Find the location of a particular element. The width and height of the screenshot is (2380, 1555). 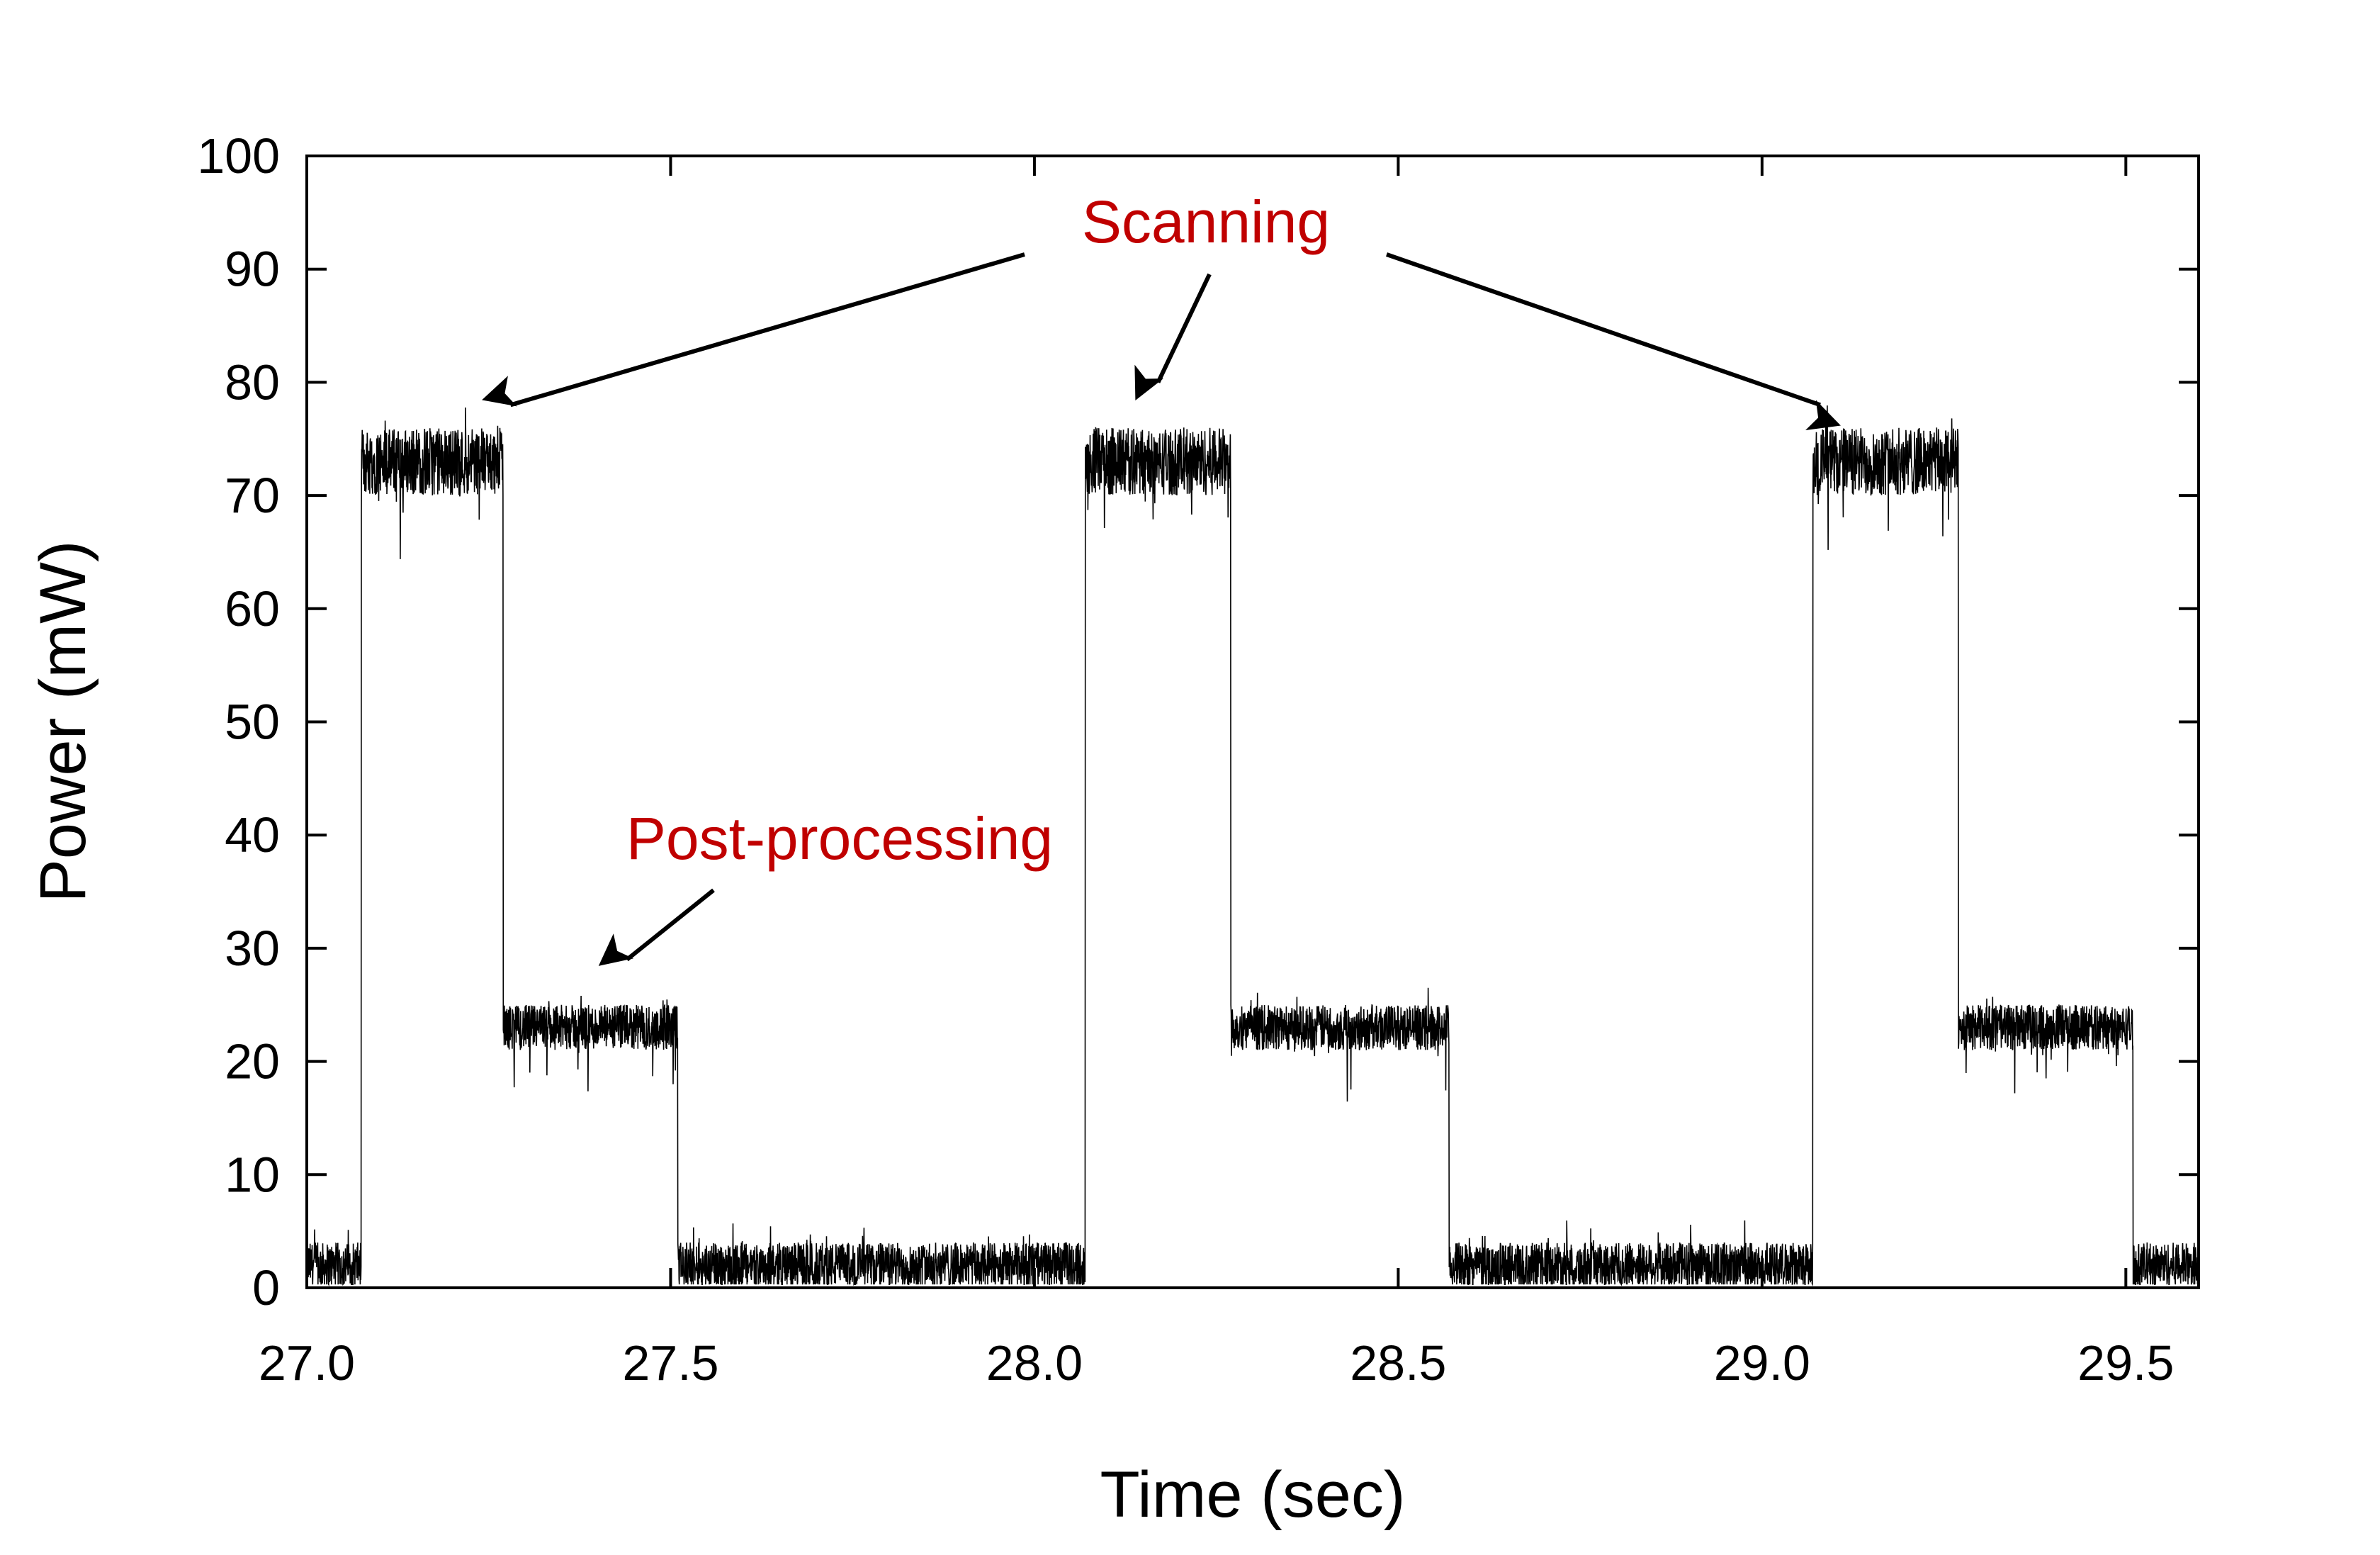

y-tick-label: 10 is located at coordinates (253, 1174).